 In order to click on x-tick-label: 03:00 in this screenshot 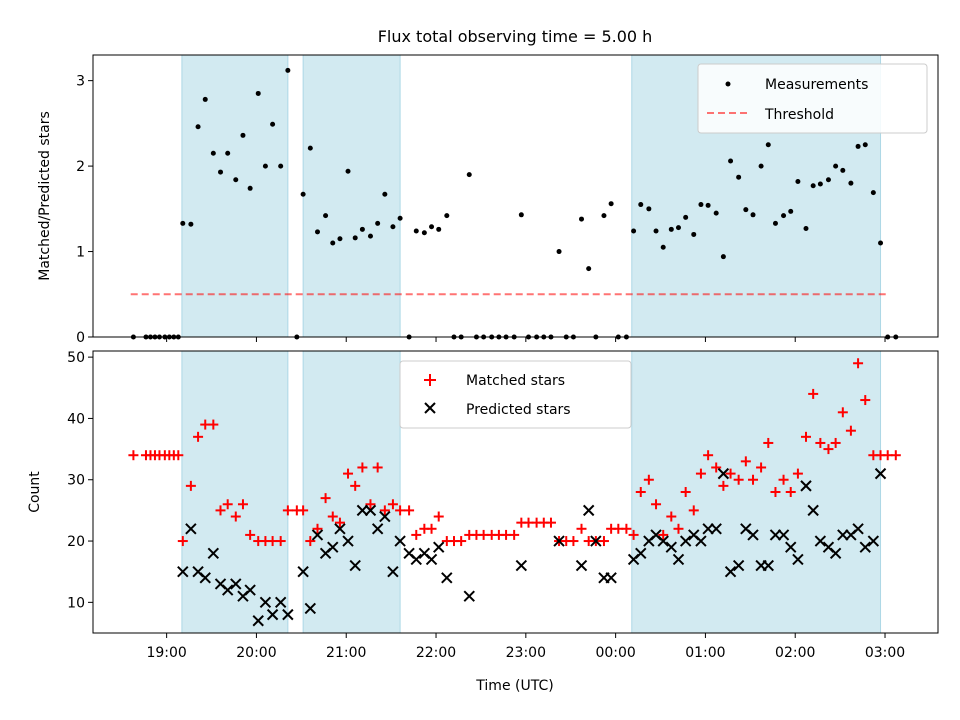, I will do `click(885, 653)`.